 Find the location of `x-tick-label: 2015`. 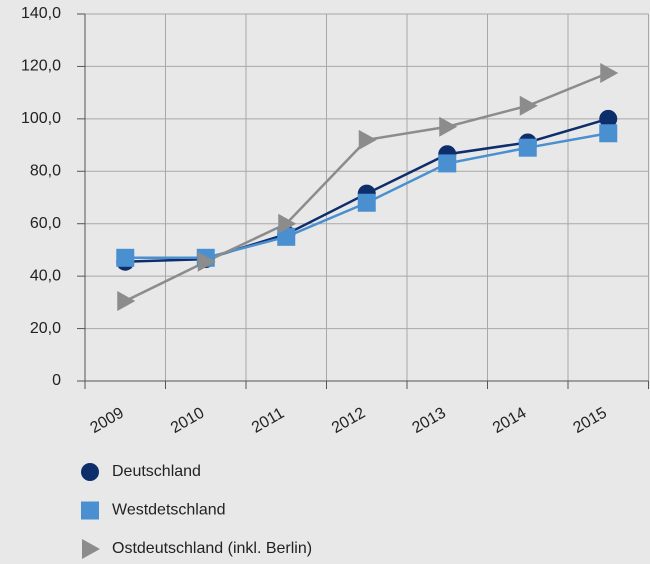

x-tick-label: 2015 is located at coordinates (589, 420).